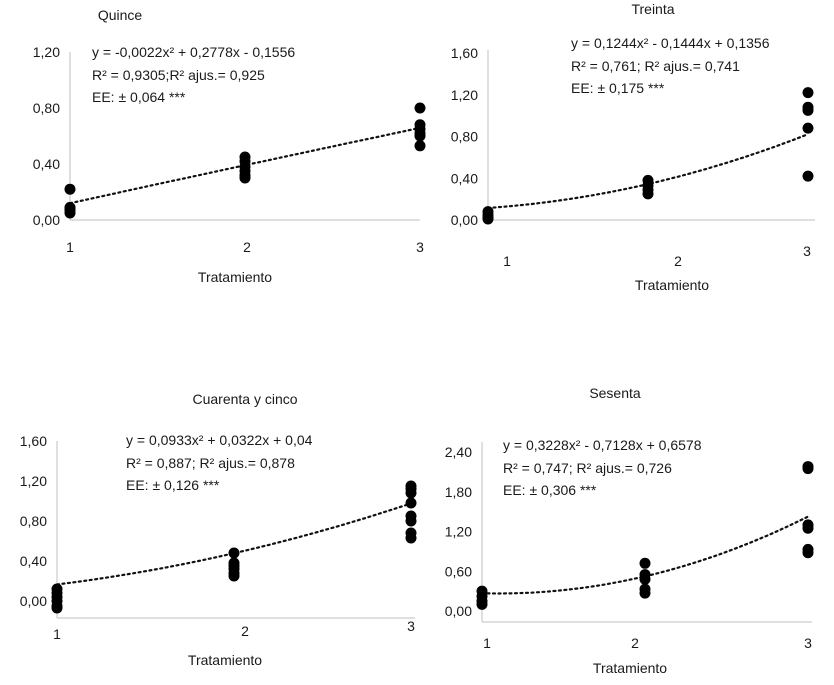 The width and height of the screenshot is (834, 685). I want to click on regression-equation: y = -0,0022x² + 0,2778x - 0,1556, so click(193, 52).